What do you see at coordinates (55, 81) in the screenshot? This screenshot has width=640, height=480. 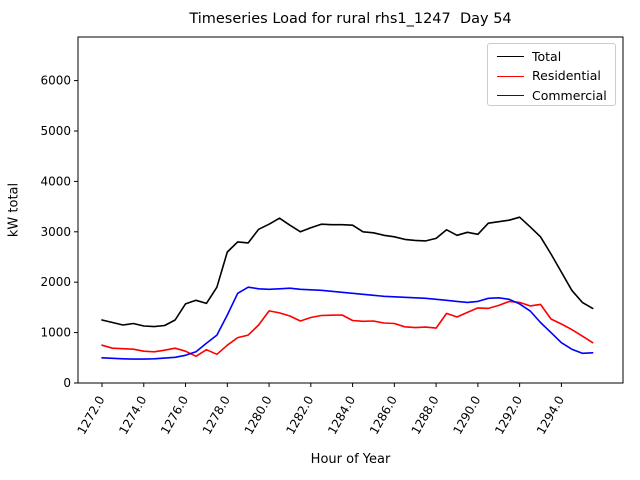 I see `y-tick-label: 6000` at bounding box center [55, 81].